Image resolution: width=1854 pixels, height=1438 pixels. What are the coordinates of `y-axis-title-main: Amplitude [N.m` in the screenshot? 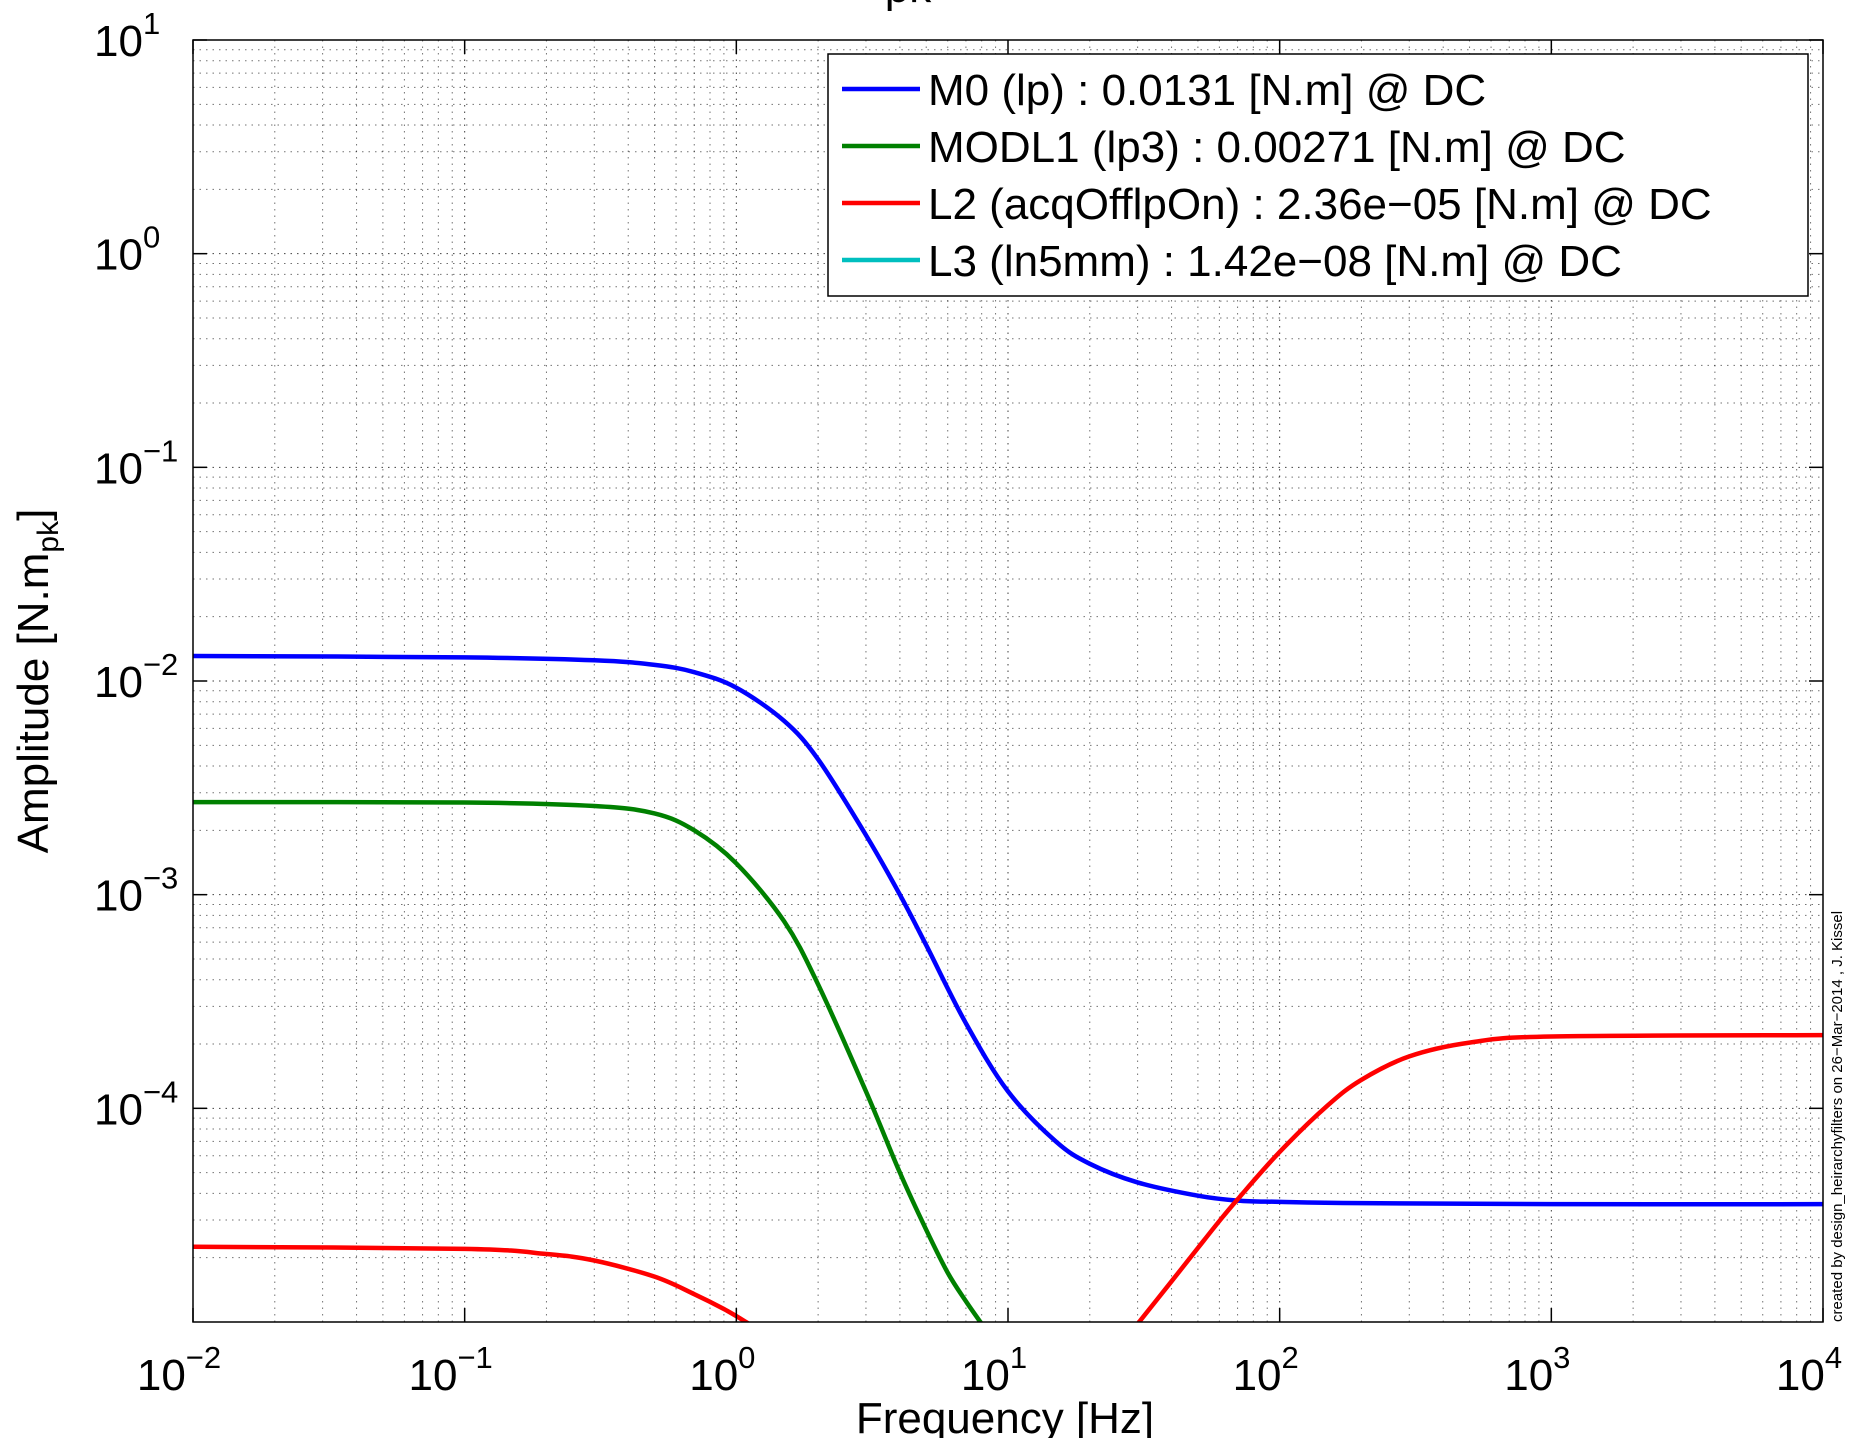 It's located at (33, 703).